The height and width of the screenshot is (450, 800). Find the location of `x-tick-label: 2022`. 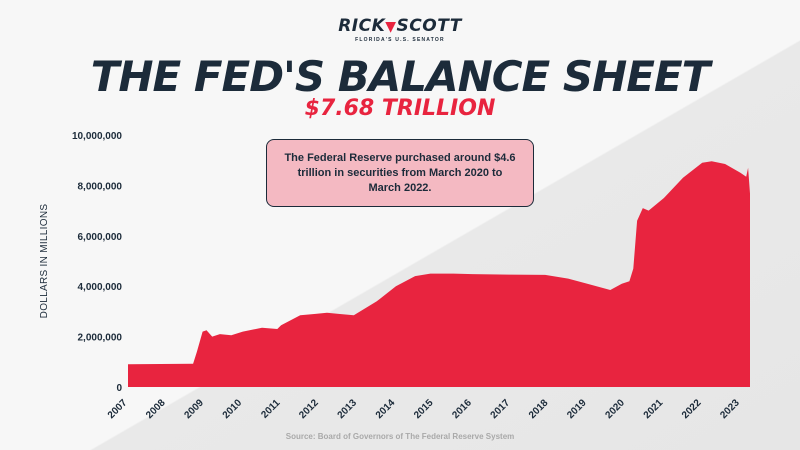

x-tick-label: 2022 is located at coordinates (692, 409).